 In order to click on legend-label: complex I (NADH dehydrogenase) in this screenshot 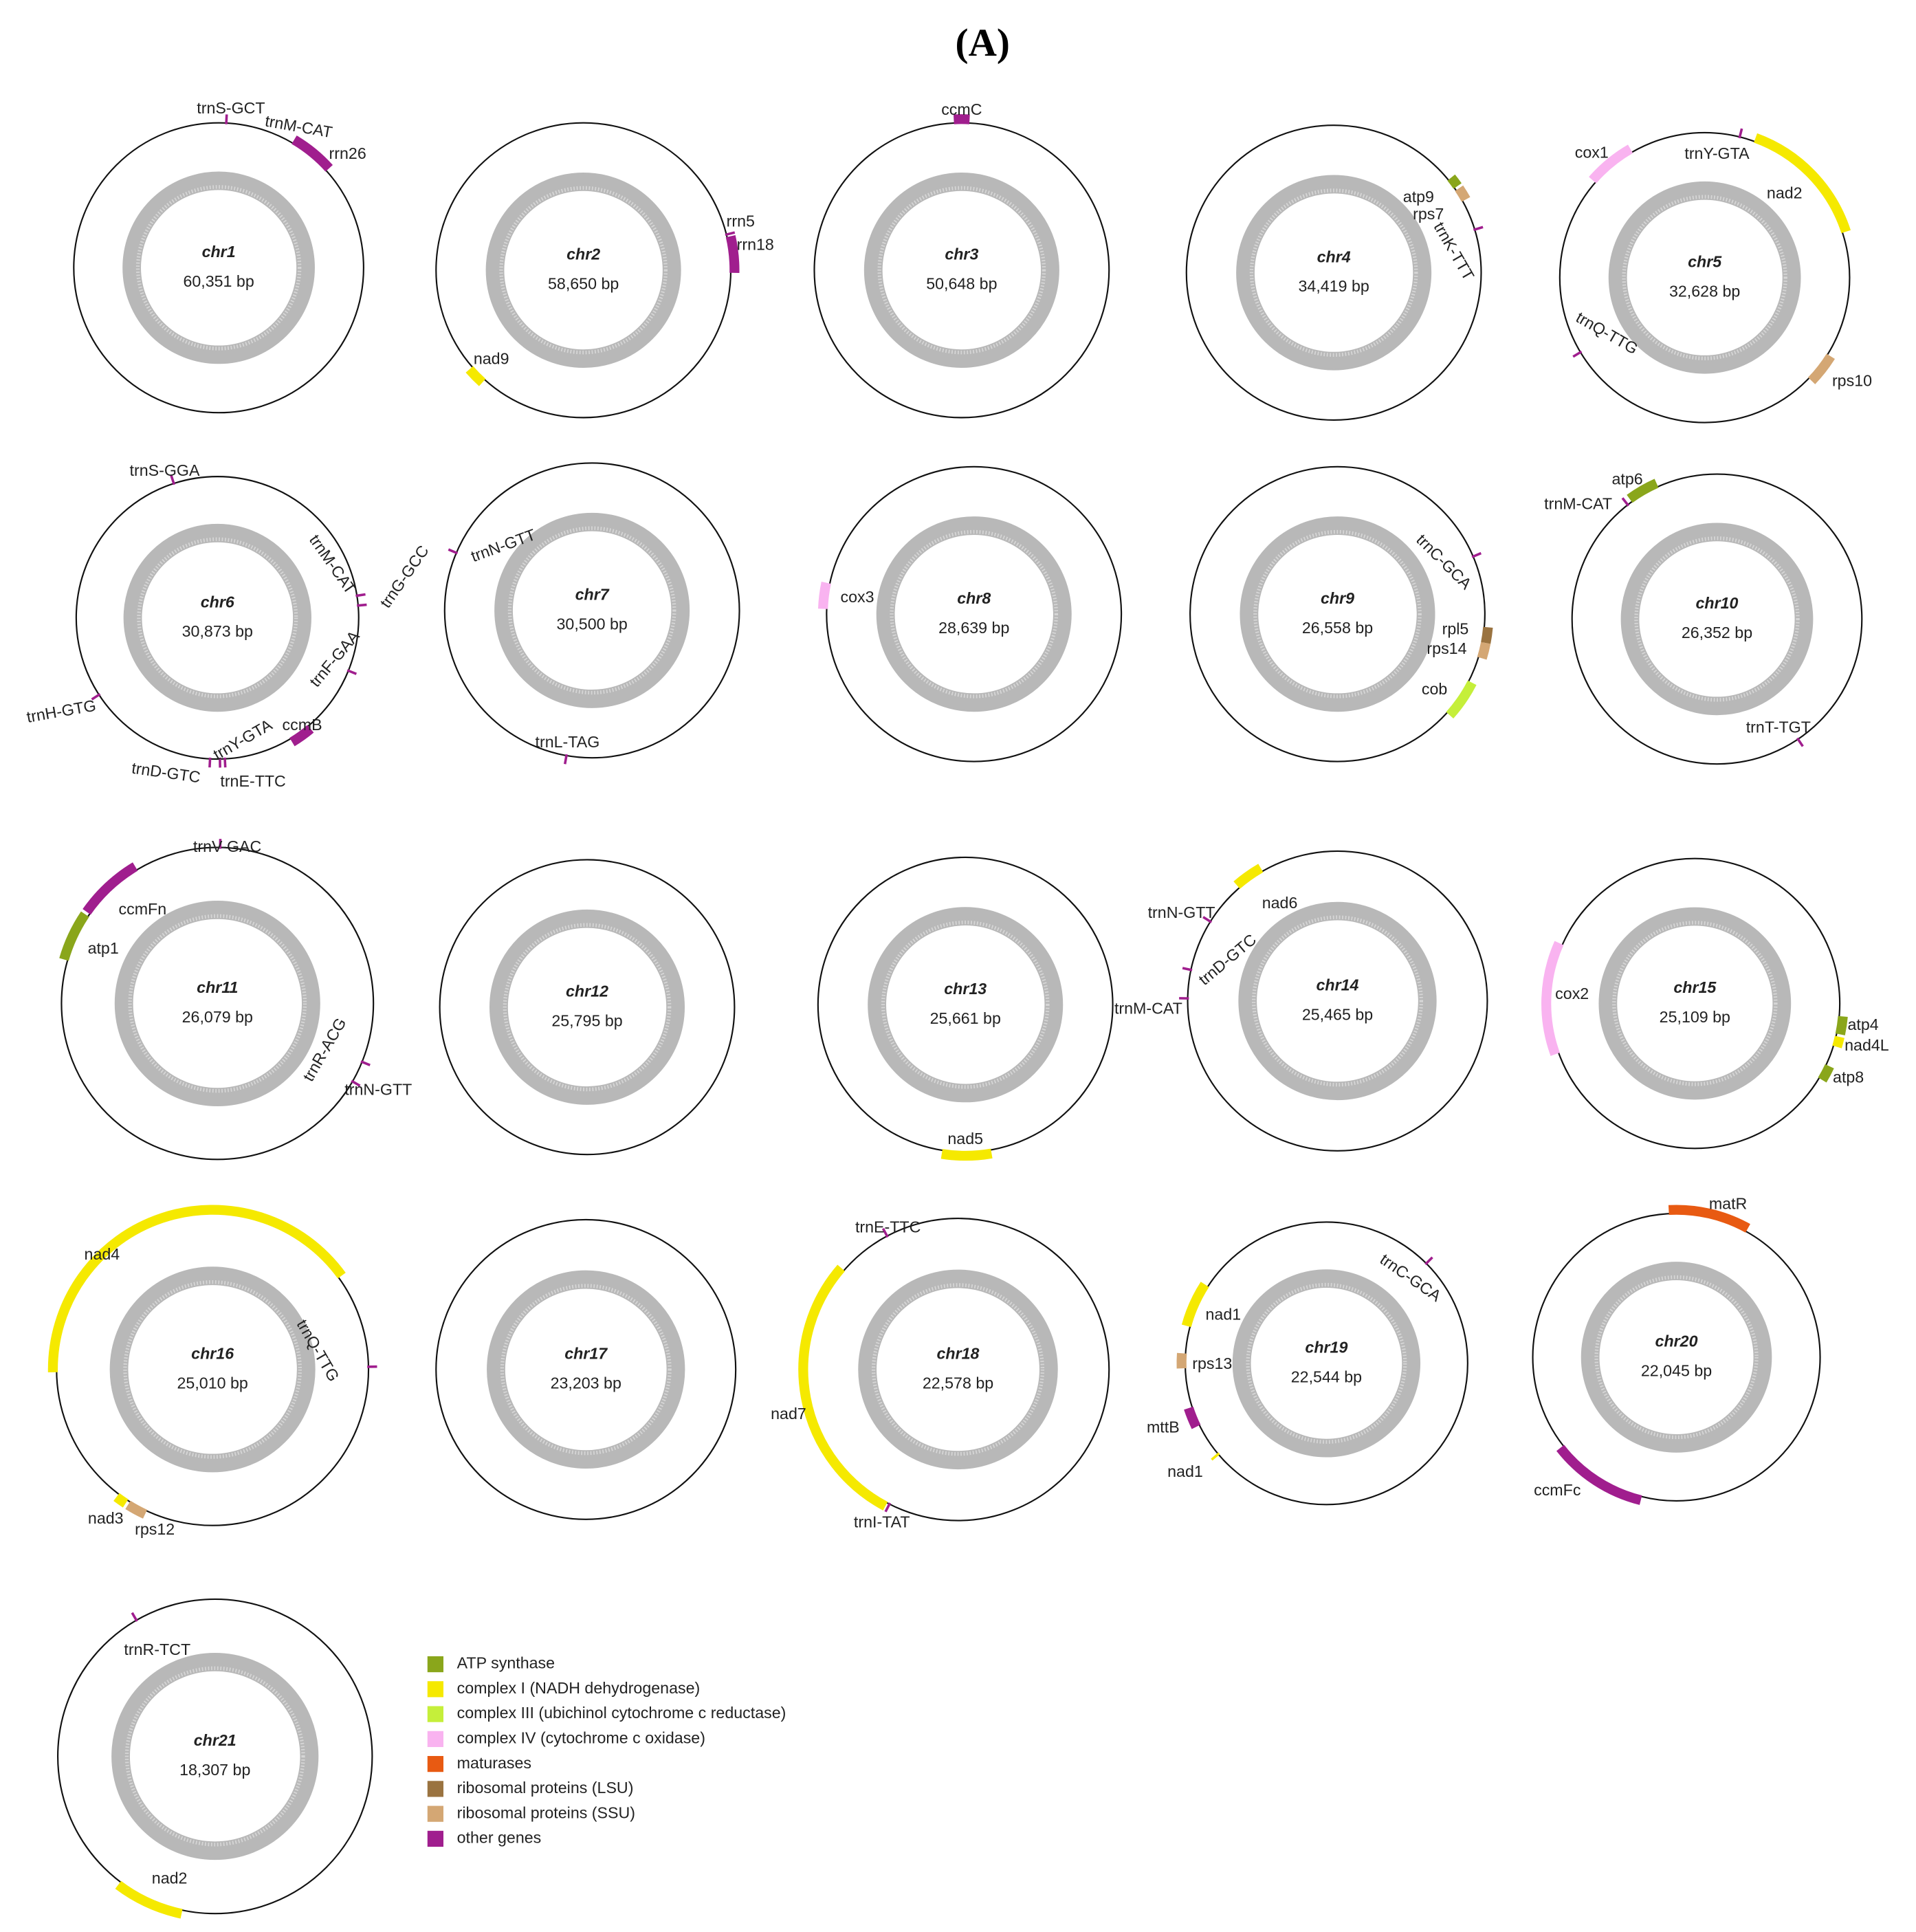, I will do `click(579, 1688)`.